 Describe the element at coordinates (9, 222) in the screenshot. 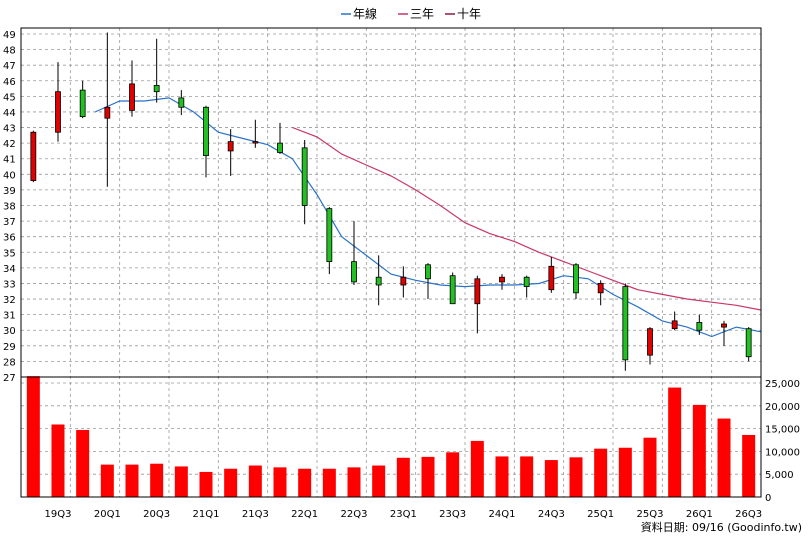

I see `price-tick-label: 37` at that location.